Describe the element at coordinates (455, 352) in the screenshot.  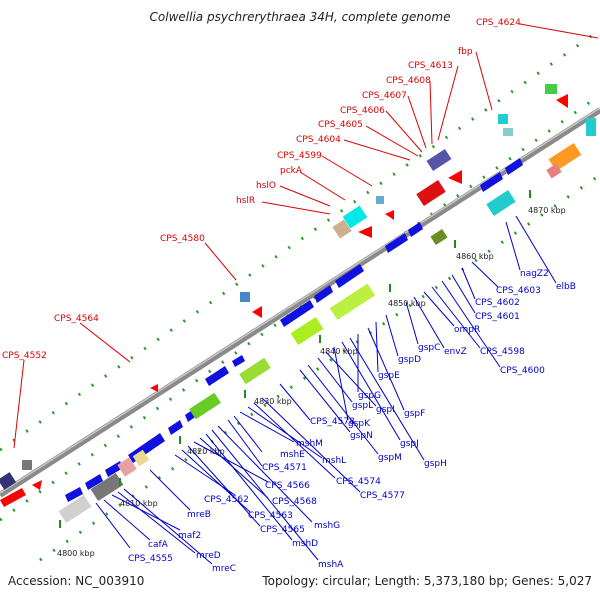
I see `gene-label-inner: envZ` at that location.